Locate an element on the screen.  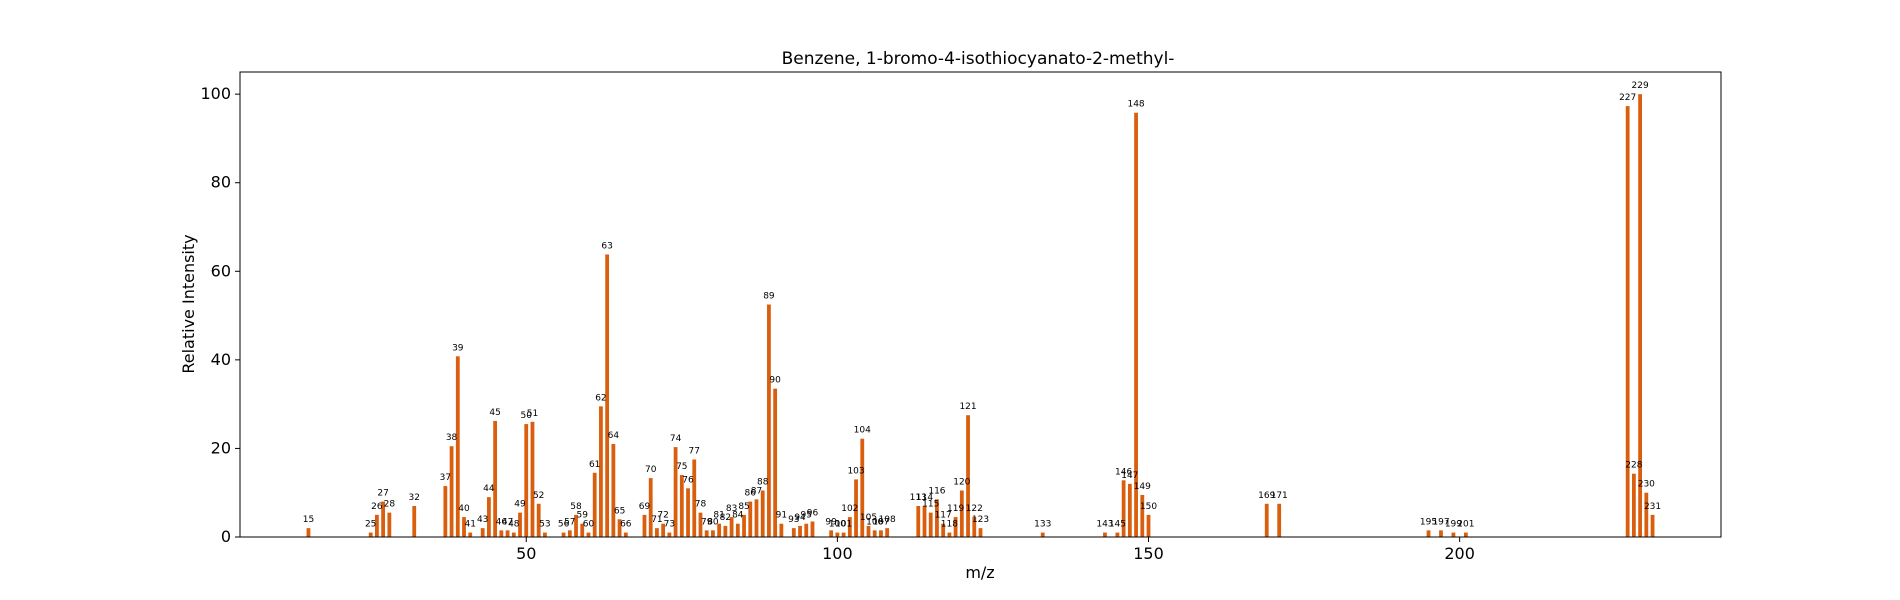
x-tick-label: 50 is located at coordinates (526, 553).